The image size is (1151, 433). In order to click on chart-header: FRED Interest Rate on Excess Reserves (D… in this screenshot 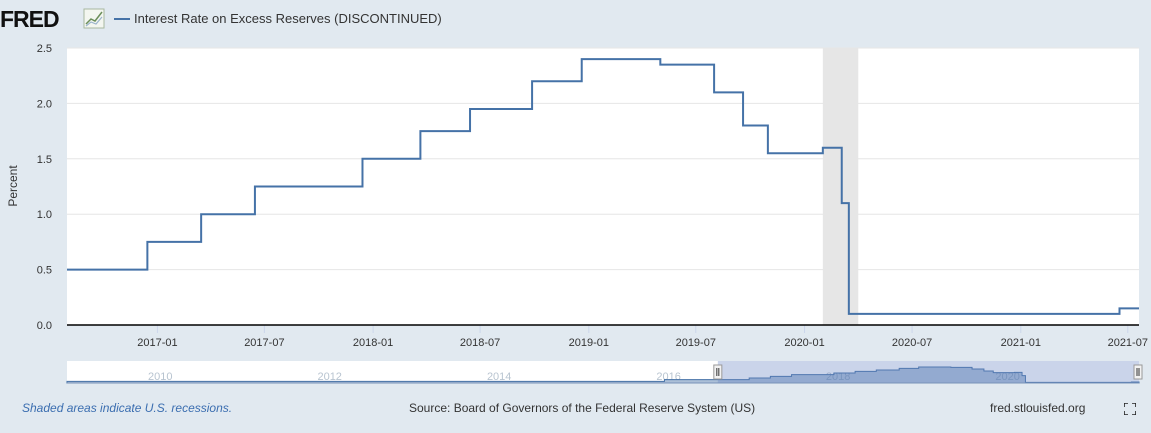, I will do `click(350, 19)`.